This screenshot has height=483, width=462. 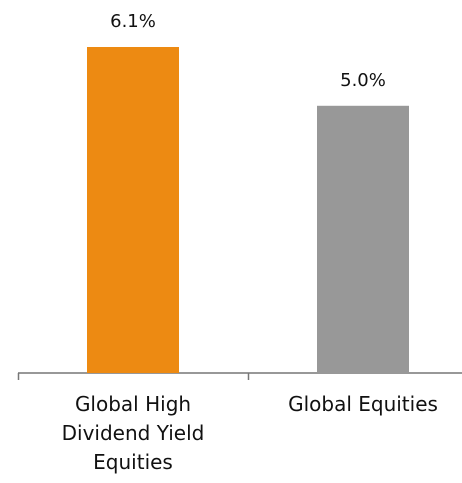 I want to click on x-tick-label: Global Equities, so click(x=363, y=404).